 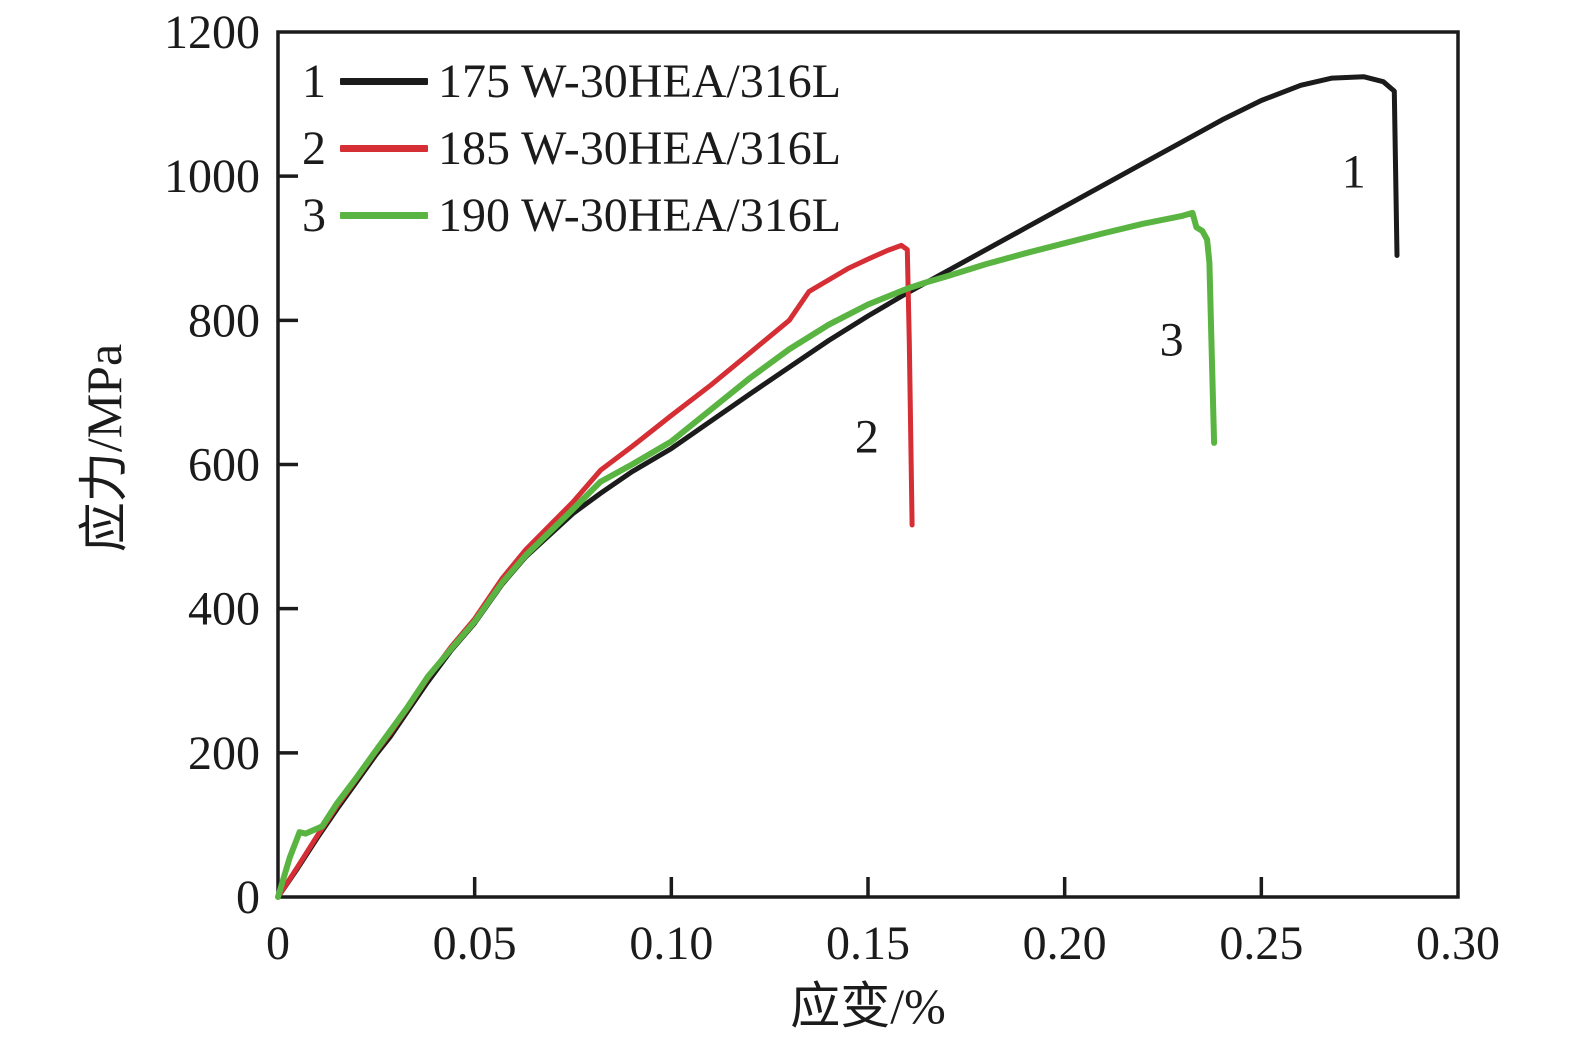 I want to click on legend-row-1: 1 175 W-30HEA/316L, so click(x=568, y=81).